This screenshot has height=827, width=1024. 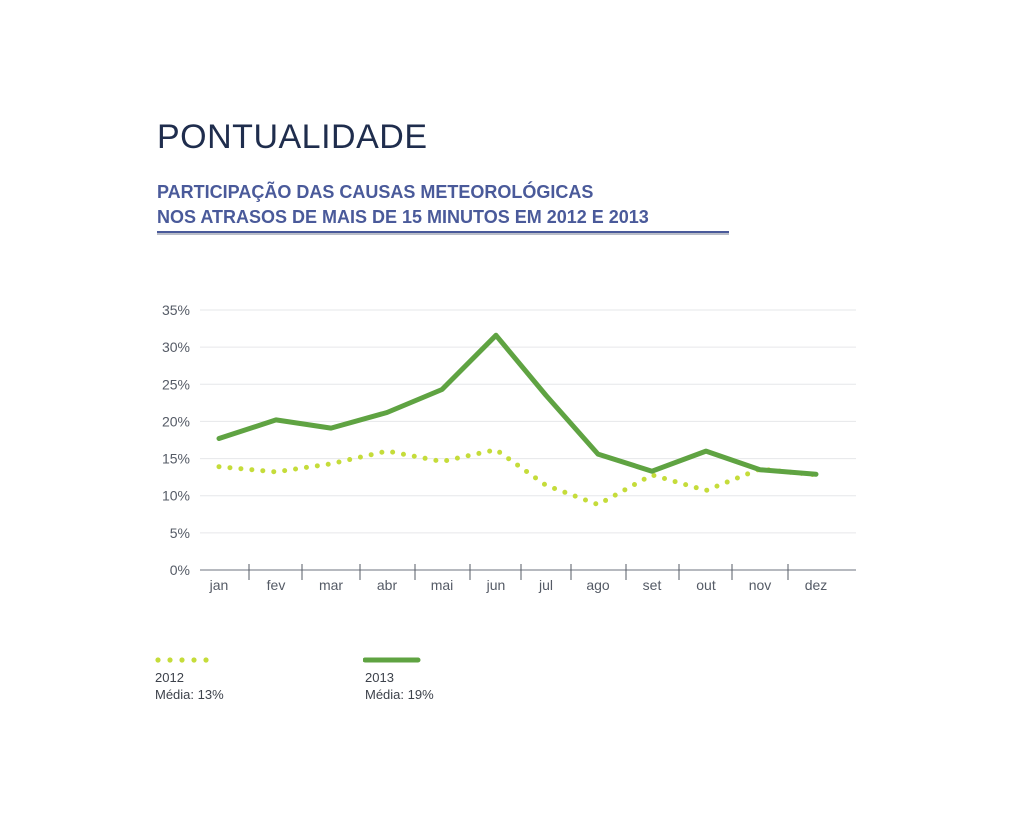 What do you see at coordinates (176, 459) in the screenshot?
I see `y-tick-label: 15%` at bounding box center [176, 459].